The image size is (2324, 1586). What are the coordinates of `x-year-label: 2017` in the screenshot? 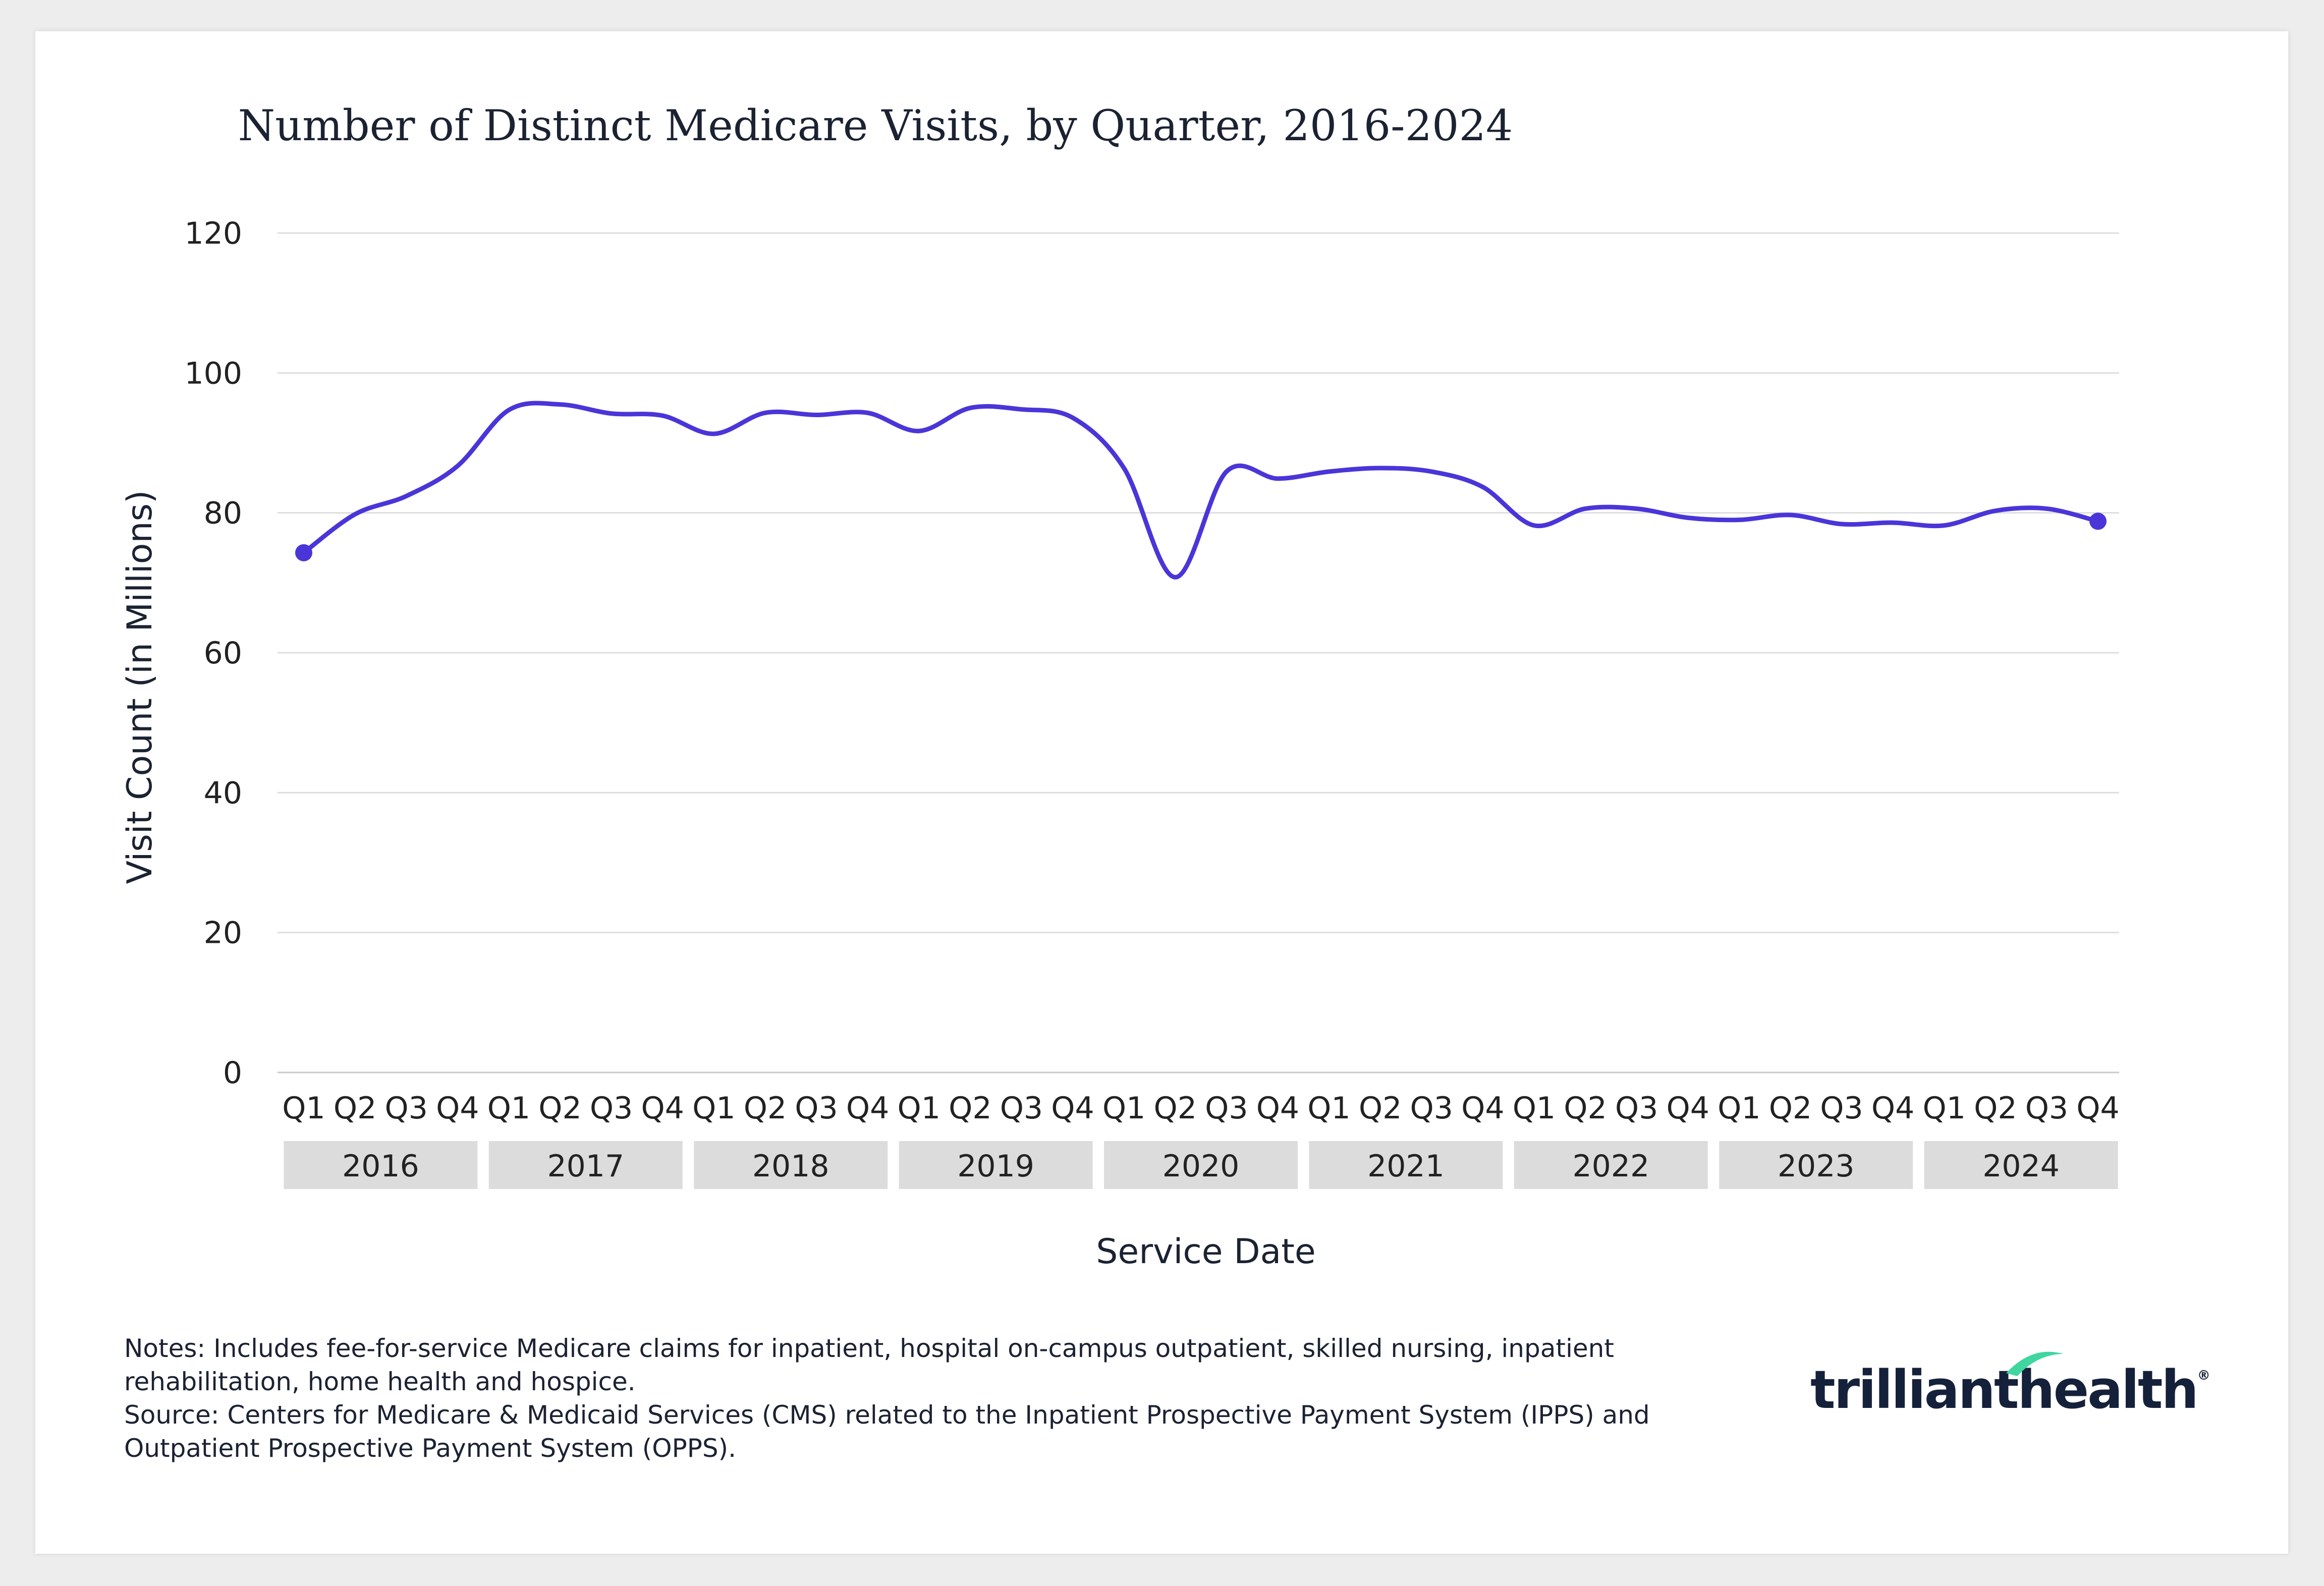 It's located at (585, 1166).